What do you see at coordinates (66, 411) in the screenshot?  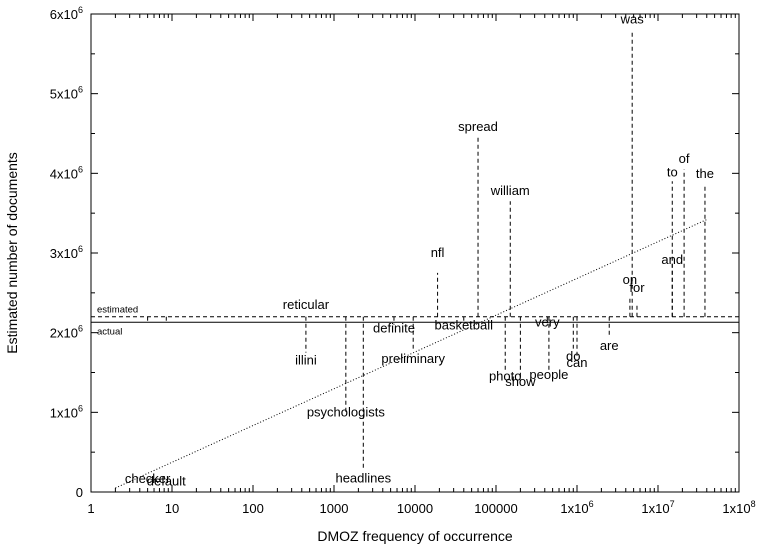 I see `y-tick-label: 1x10⁶` at bounding box center [66, 411].